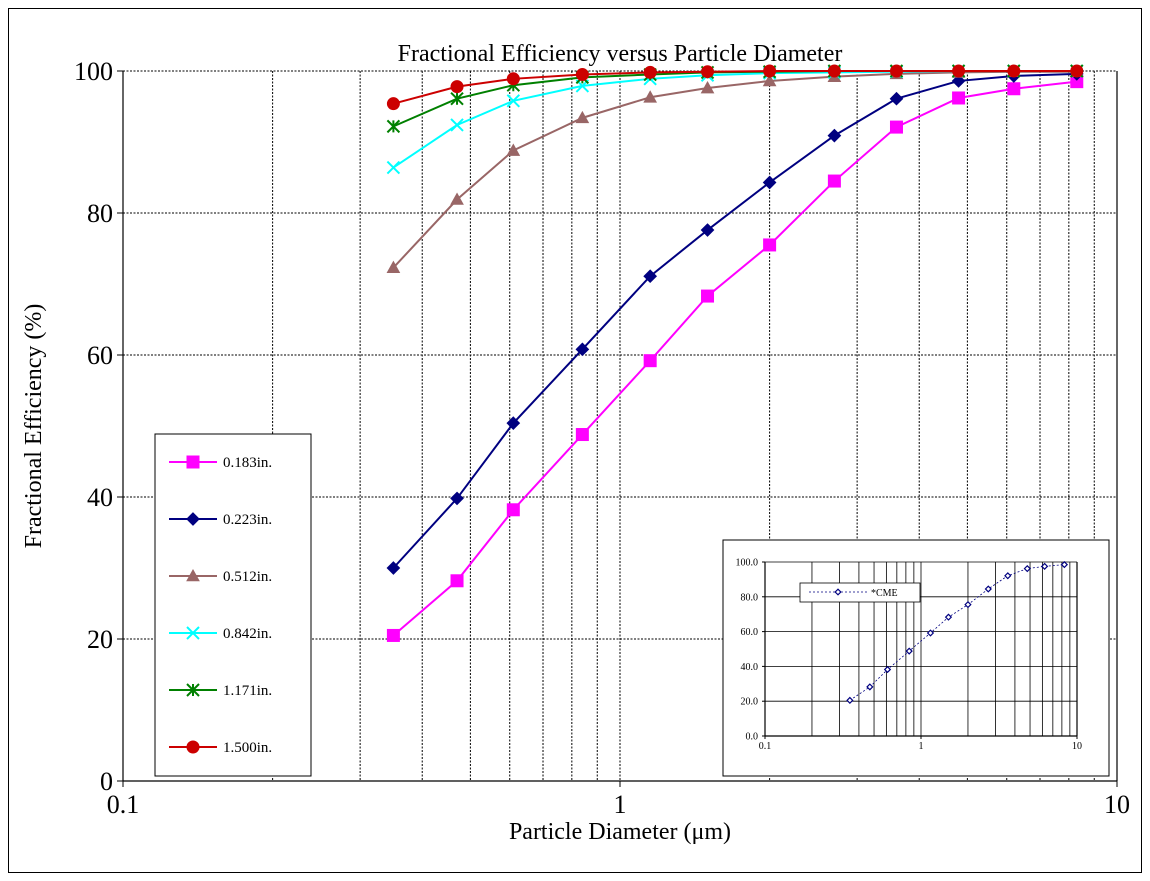 The image size is (1150, 881). What do you see at coordinates (750, 702) in the screenshot?
I see `inset-y-tick-label: 20.0` at bounding box center [750, 702].